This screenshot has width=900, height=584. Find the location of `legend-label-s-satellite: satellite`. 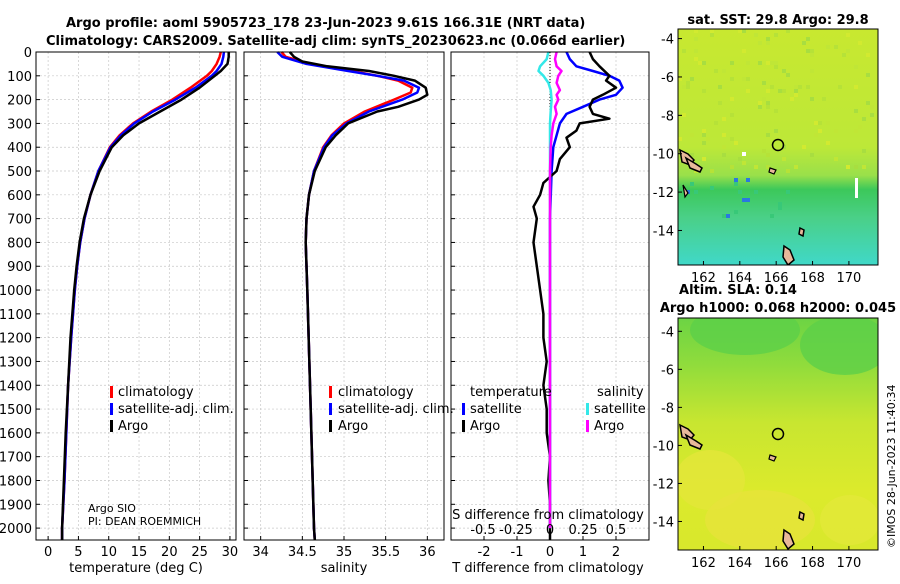

legend-label-s-satellite: satellite is located at coordinates (620, 409).